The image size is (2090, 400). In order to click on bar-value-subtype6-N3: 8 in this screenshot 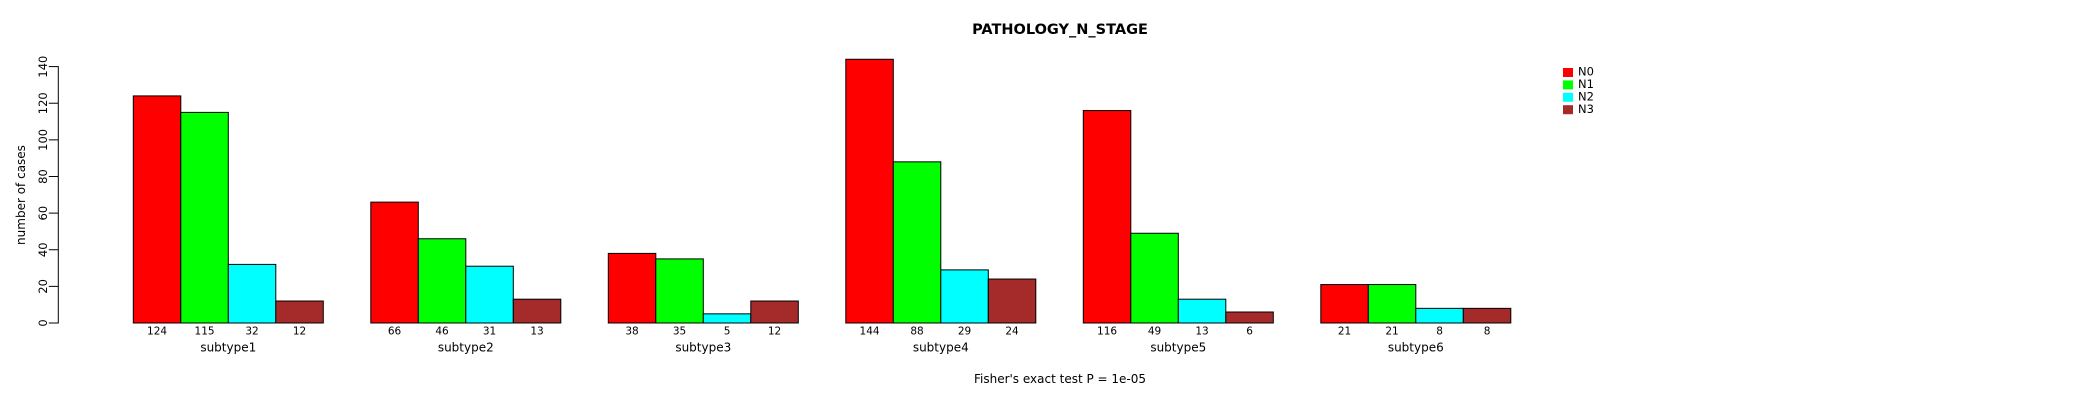, I will do `click(1487, 332)`.